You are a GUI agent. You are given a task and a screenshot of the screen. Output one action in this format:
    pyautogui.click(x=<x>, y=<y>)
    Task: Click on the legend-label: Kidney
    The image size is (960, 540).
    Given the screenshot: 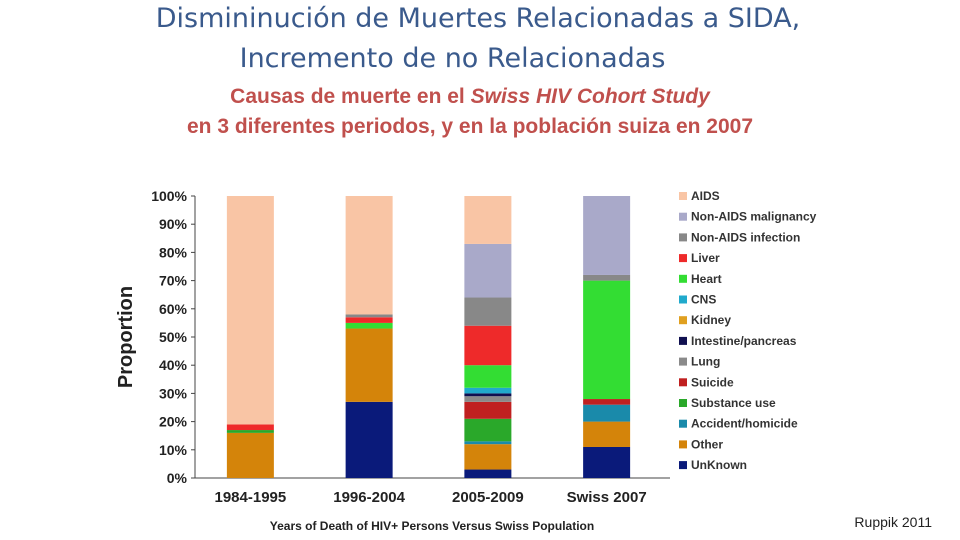 What is the action you would take?
    pyautogui.click(x=711, y=320)
    